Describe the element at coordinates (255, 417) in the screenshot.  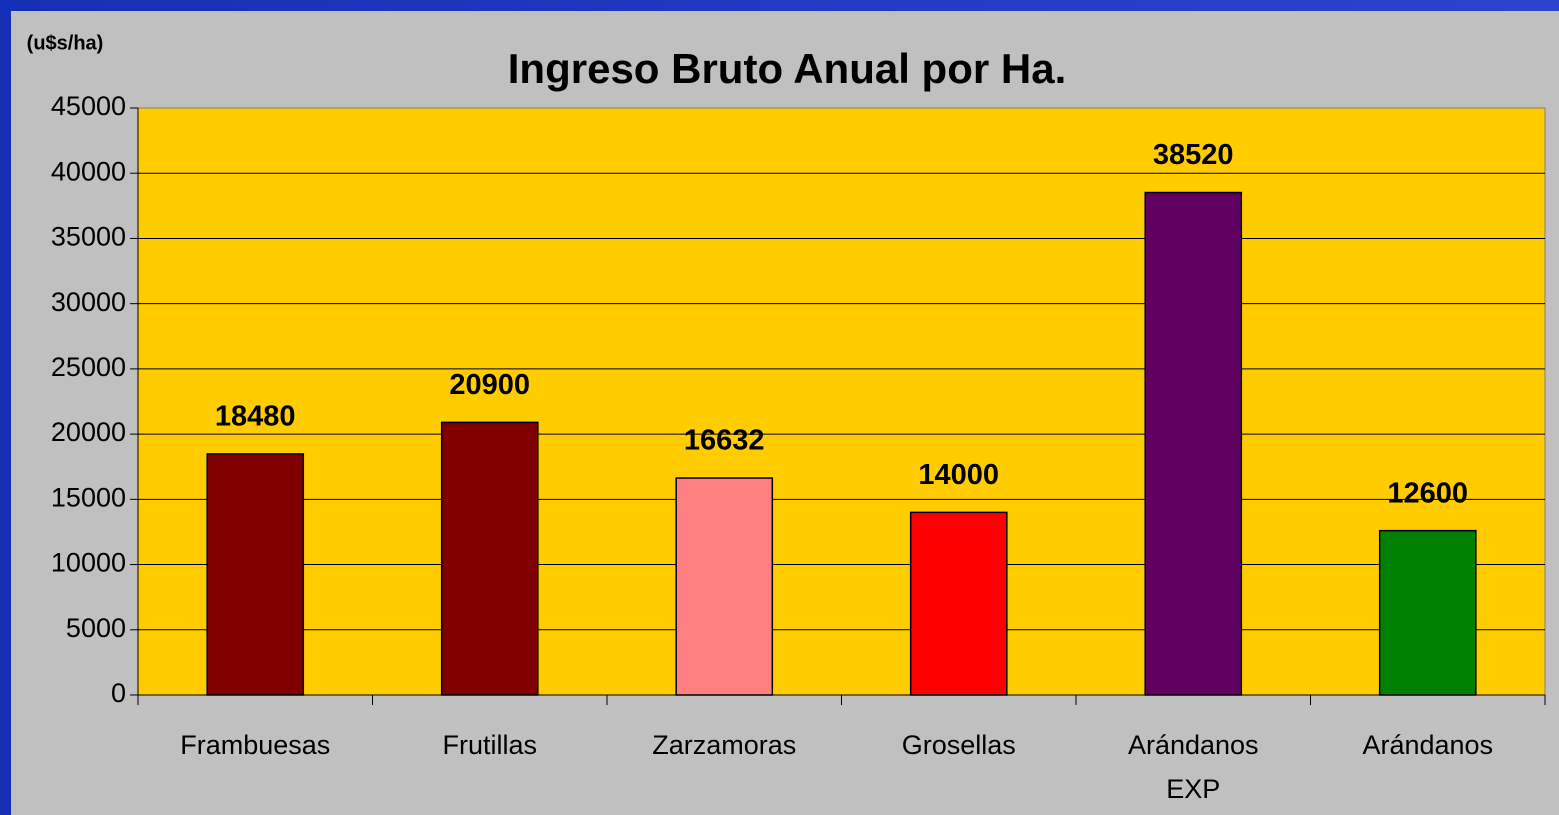
I see `value-label: 18480` at that location.